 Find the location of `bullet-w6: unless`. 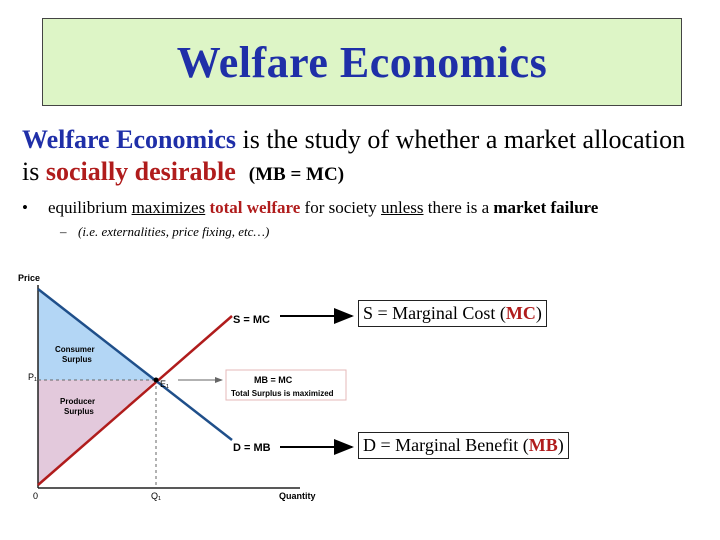

bullet-w6: unless is located at coordinates (402, 207).